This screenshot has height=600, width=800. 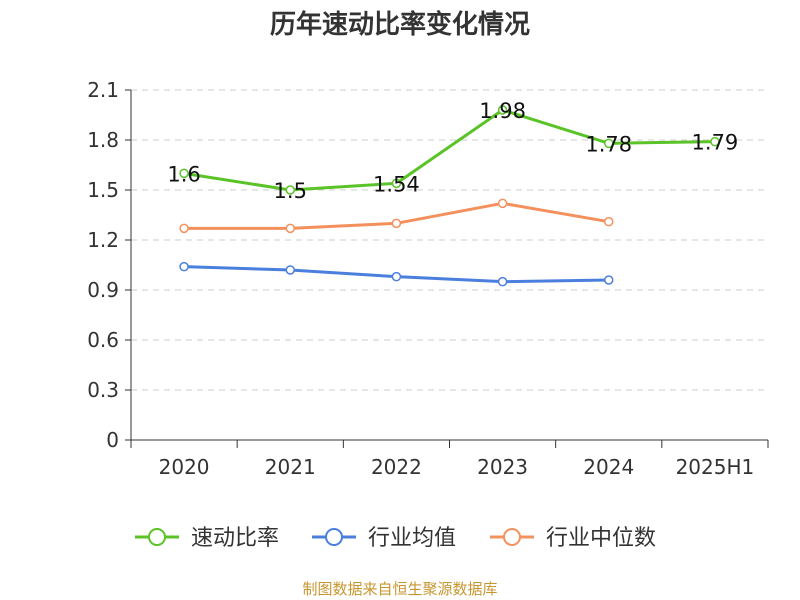 What do you see at coordinates (112, 440) in the screenshot?
I see `y-tick-label: 0` at bounding box center [112, 440].